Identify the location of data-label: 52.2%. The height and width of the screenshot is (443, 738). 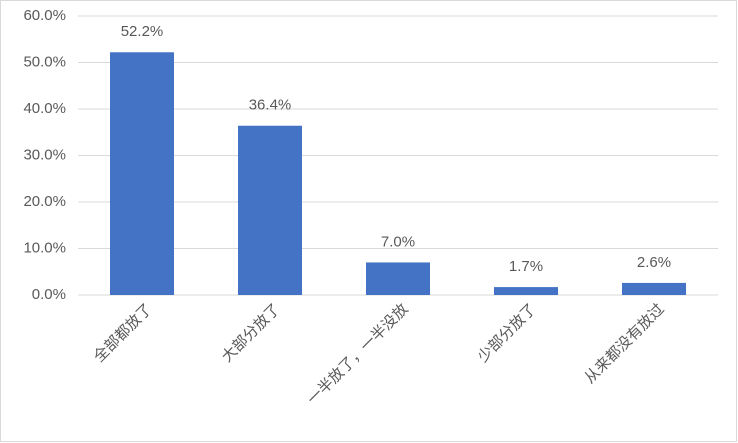
(142, 31).